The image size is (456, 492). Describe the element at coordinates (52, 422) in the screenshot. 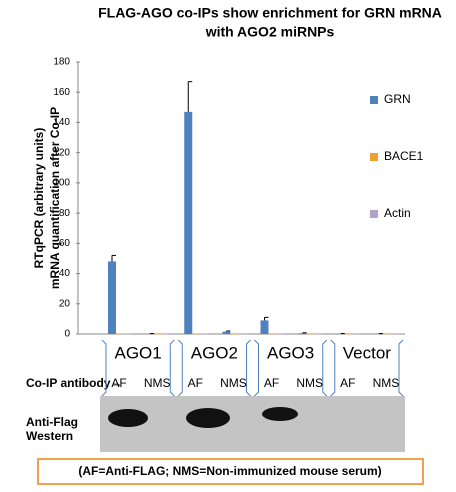

I see `blot-label: Anti-Flag` at that location.